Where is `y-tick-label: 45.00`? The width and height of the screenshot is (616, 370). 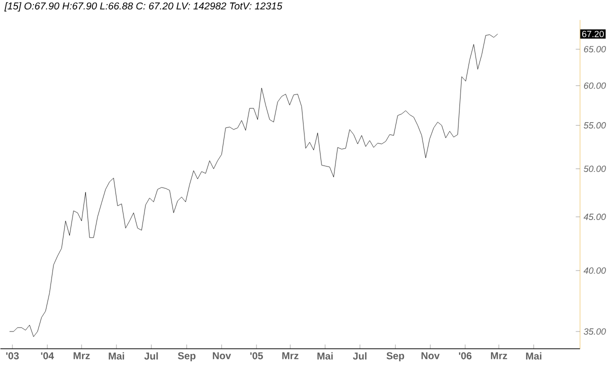 y-tick-label: 45.00 is located at coordinates (595, 217).